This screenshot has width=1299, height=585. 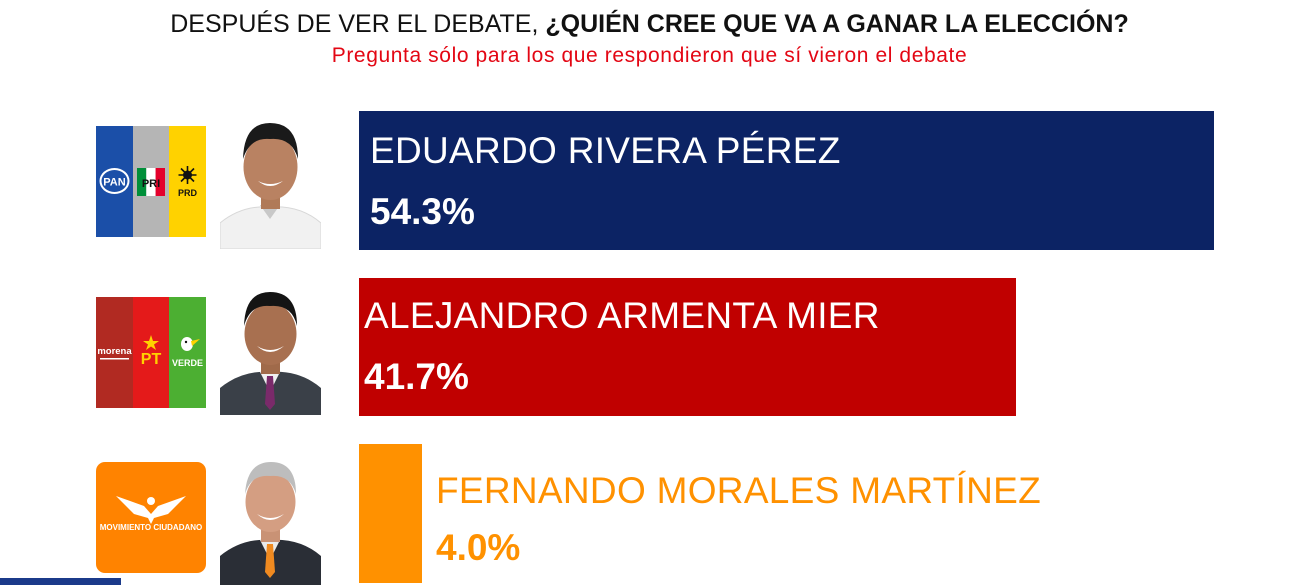 What do you see at coordinates (151, 510) in the screenshot?
I see `eagle-icon` at bounding box center [151, 510].